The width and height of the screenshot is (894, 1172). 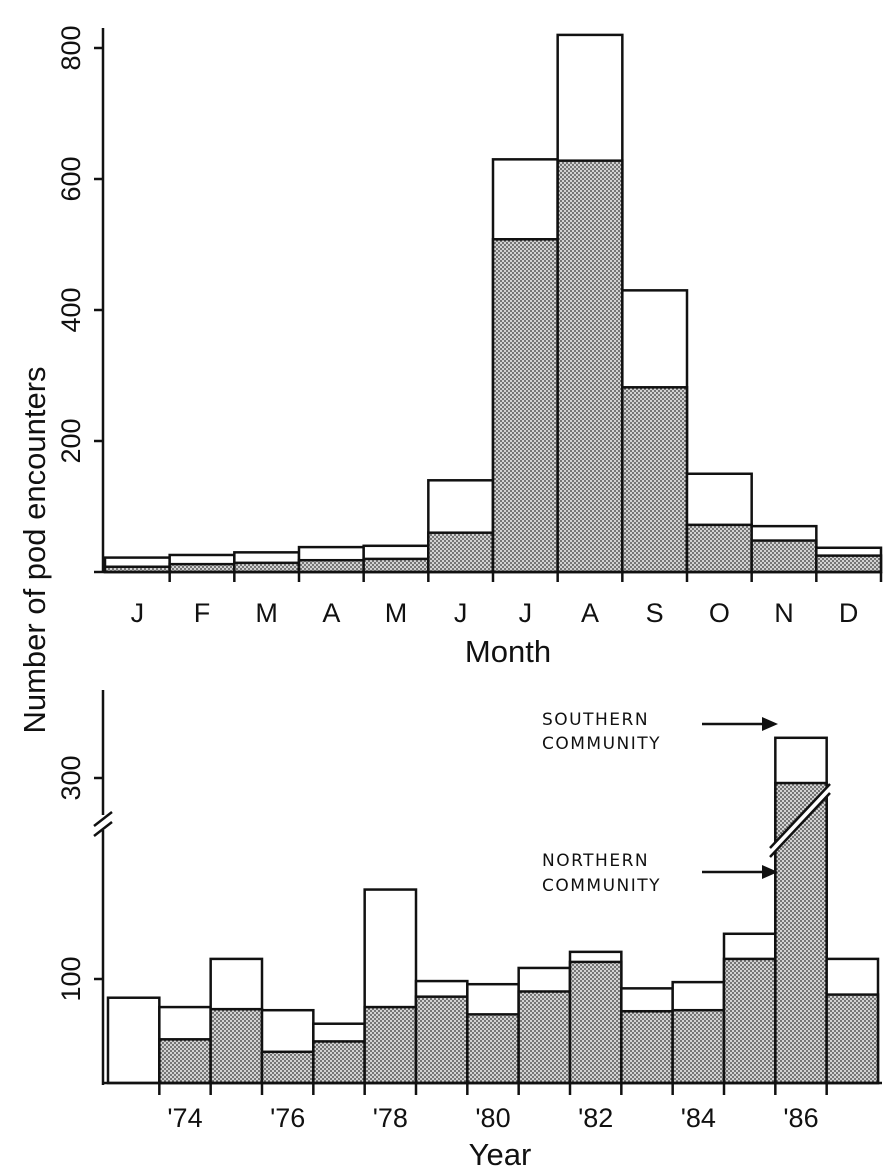 I want to click on southern-bar, so click(x=133, y=1040).